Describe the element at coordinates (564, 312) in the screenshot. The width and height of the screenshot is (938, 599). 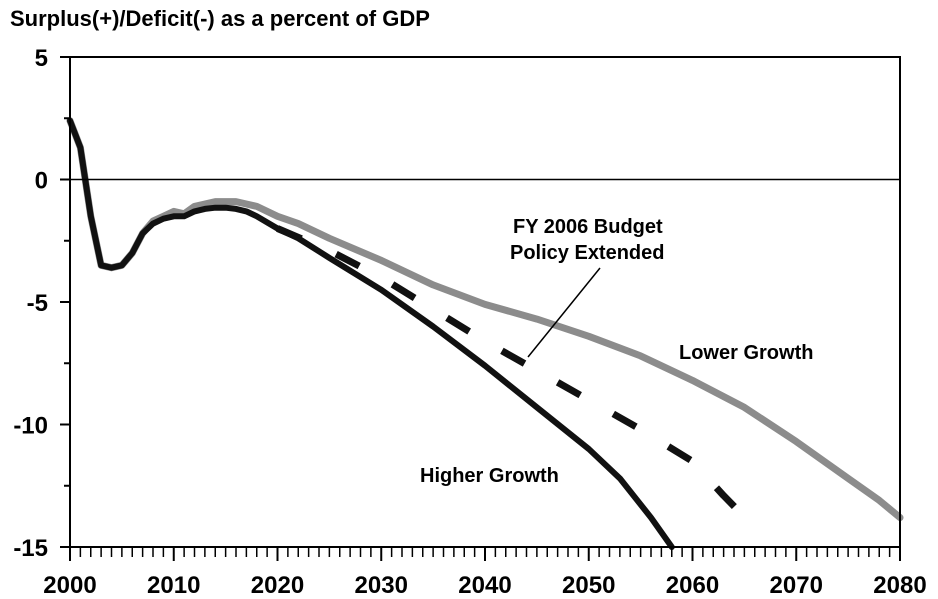
I see `annotation-policy-leader` at that location.